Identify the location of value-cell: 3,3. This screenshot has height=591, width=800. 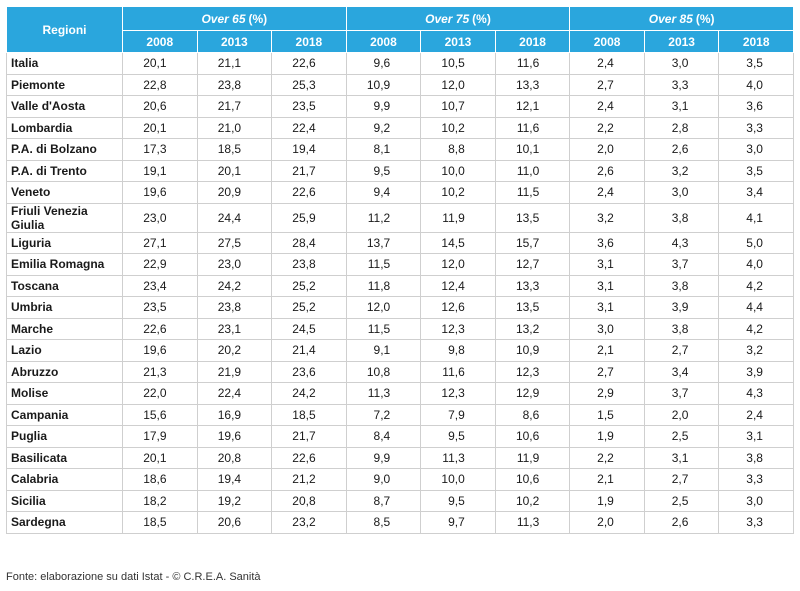
(756, 479).